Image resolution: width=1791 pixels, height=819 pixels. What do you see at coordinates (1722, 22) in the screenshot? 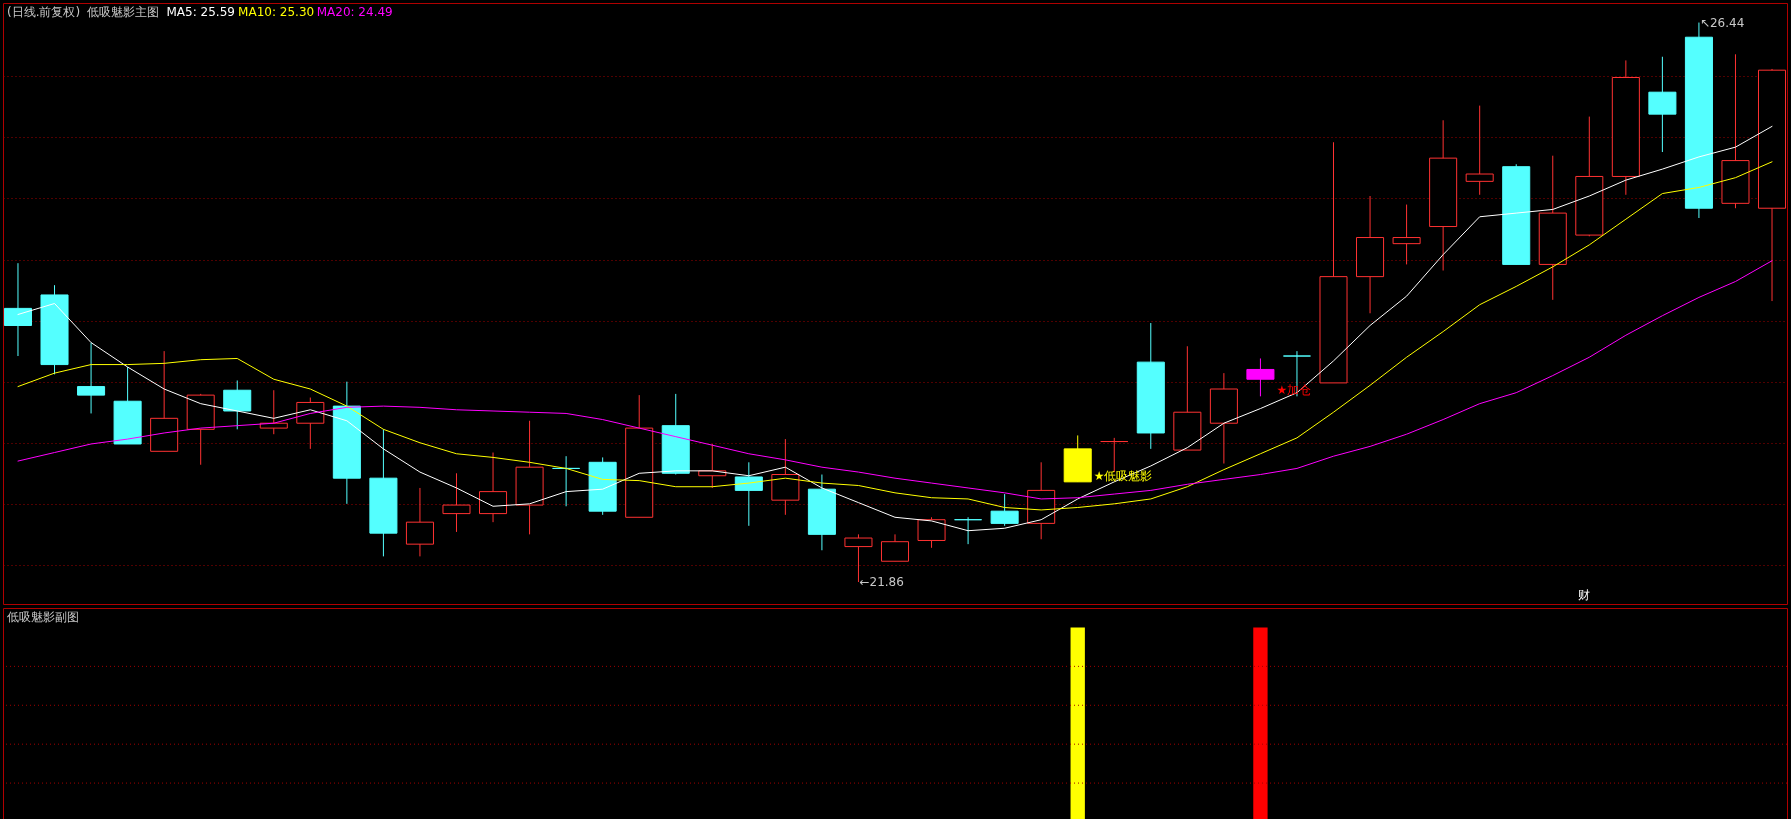
I see `annotation: ↖26.44` at bounding box center [1722, 22].